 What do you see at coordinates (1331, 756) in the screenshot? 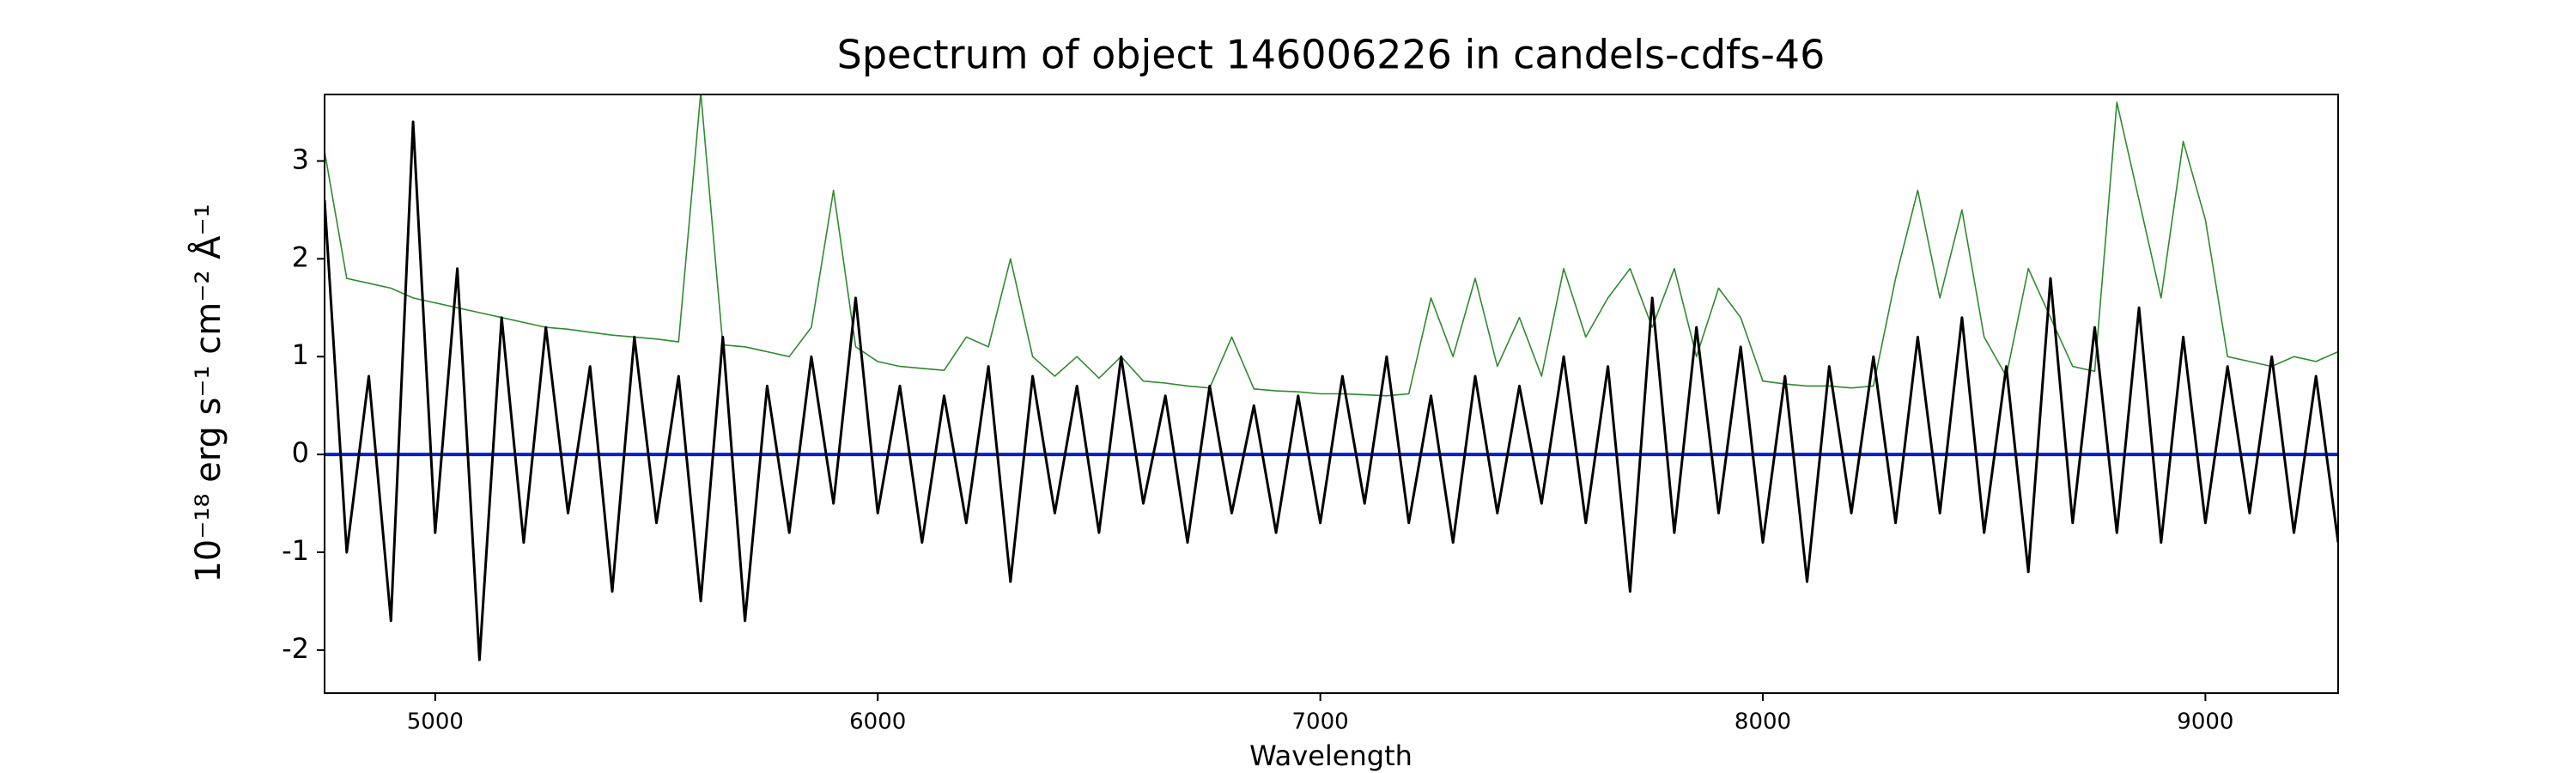
I see `x-axis-label: Wavelength` at bounding box center [1331, 756].